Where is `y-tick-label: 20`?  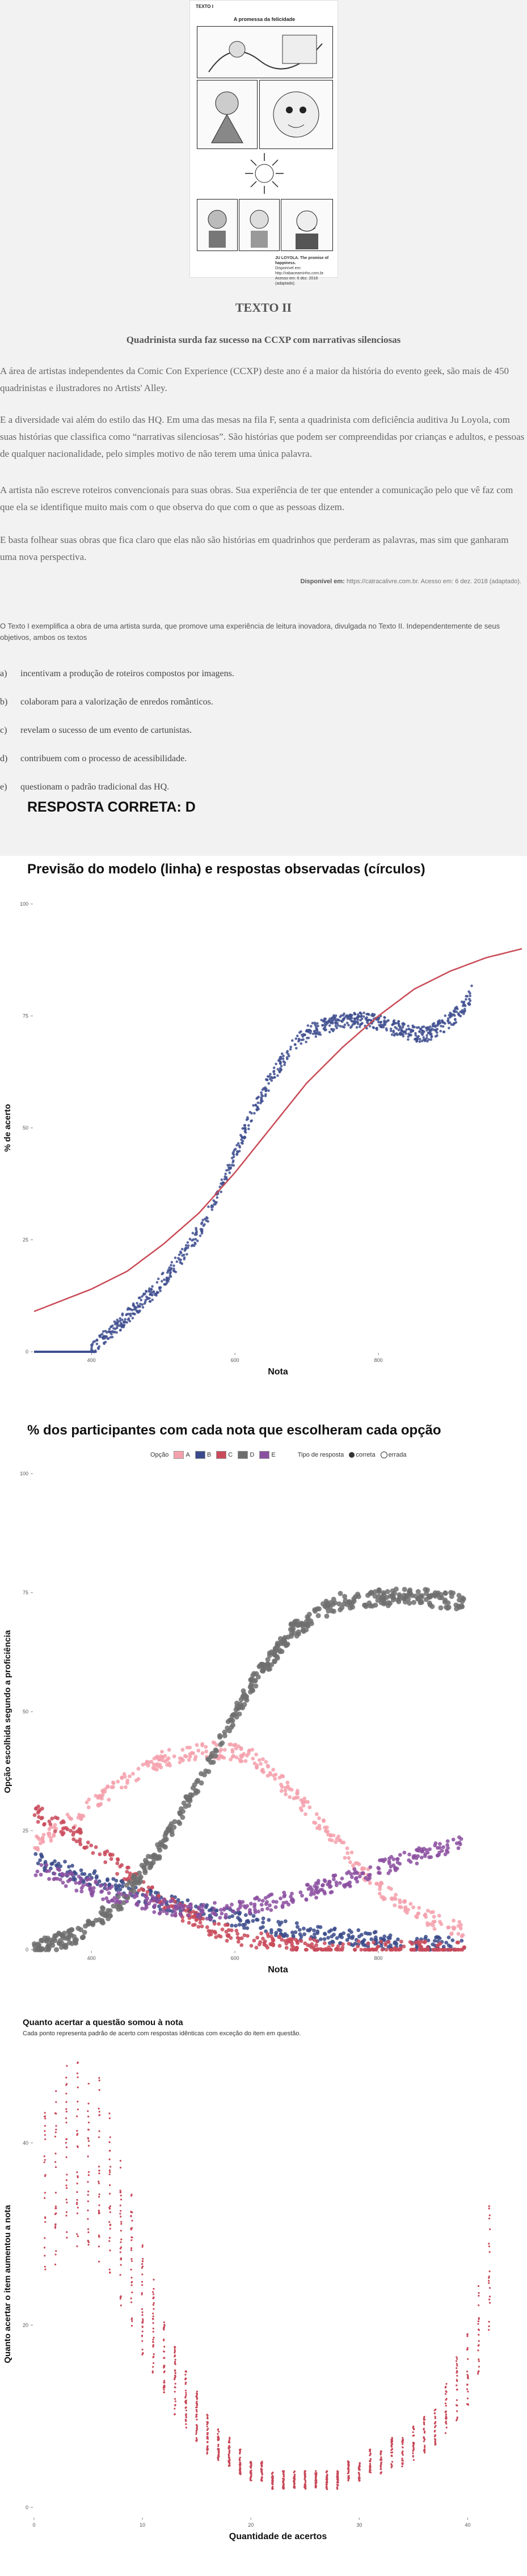
y-tick-label: 20 is located at coordinates (25, 2325).